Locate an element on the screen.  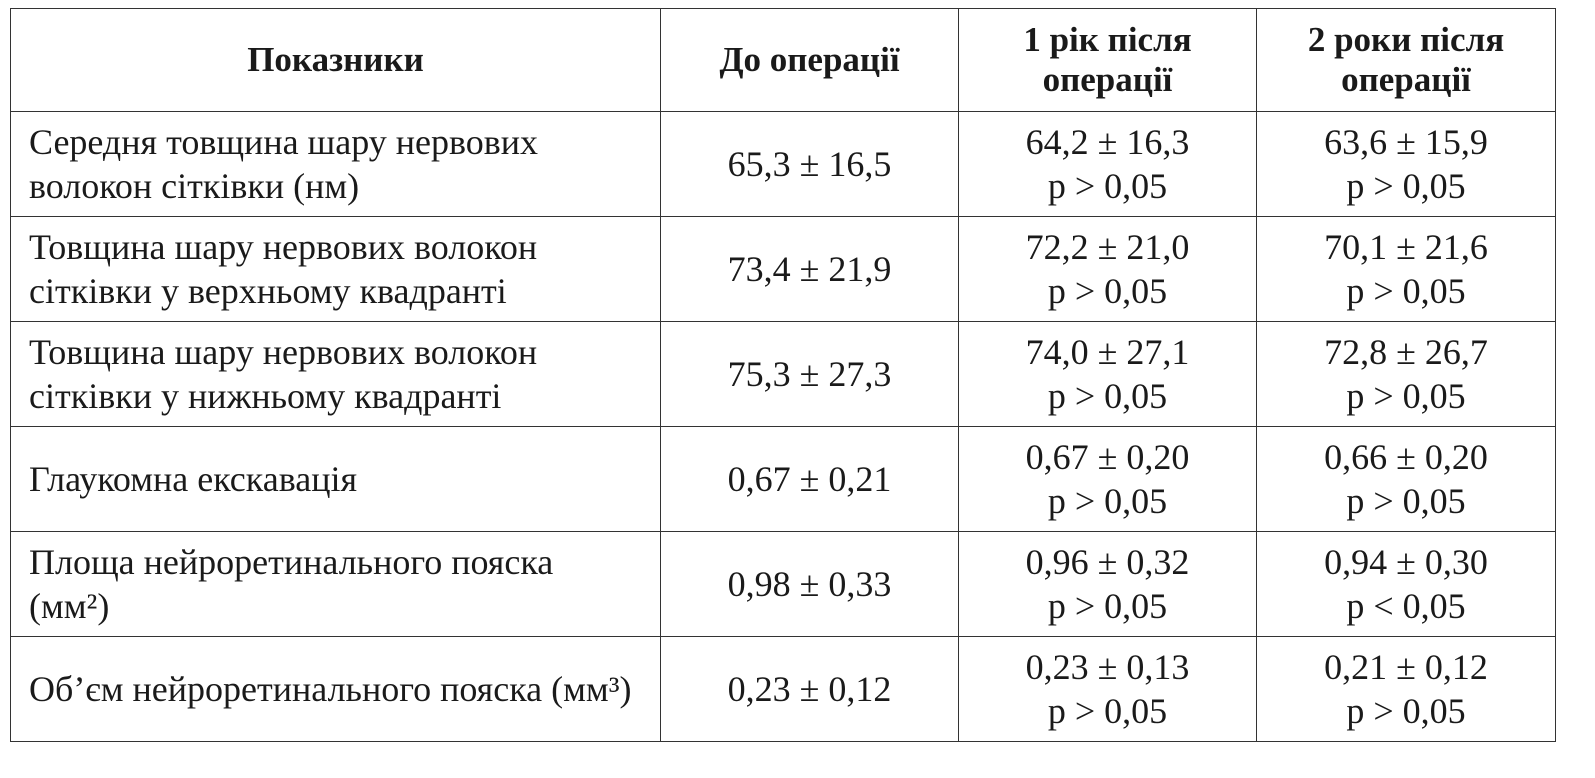
value-cell: 70,1 ± 21,6 p > 0,05 is located at coordinates (1406, 269).